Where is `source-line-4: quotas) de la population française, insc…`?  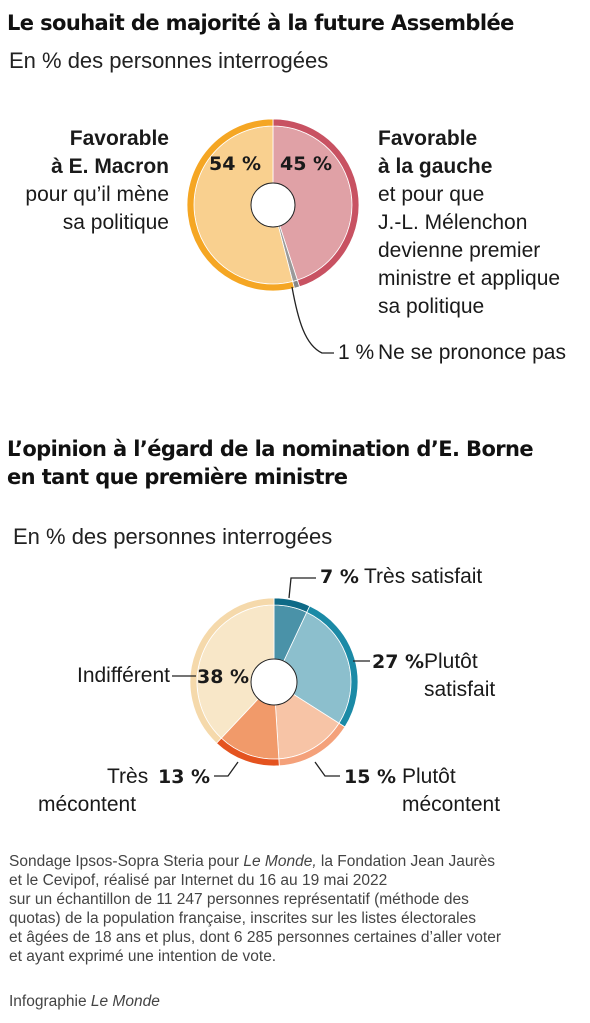 source-line-4: quotas) de la population française, insc… is located at coordinates (242, 918).